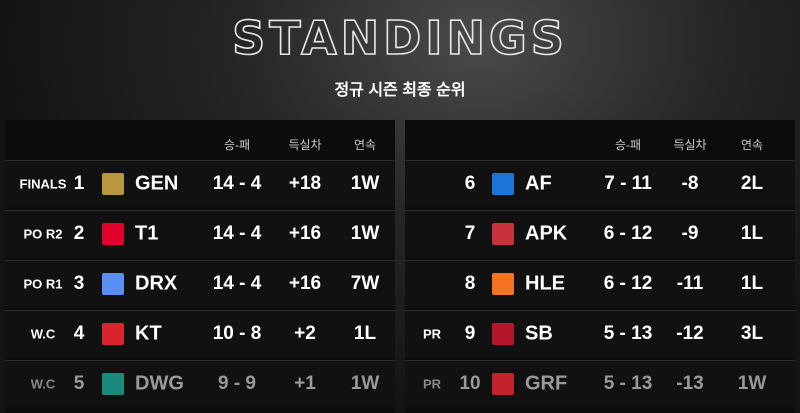 The image size is (800, 413). I want to click on team-row: 8 HLE 6 - 12 -11 1L, so click(600, 283).